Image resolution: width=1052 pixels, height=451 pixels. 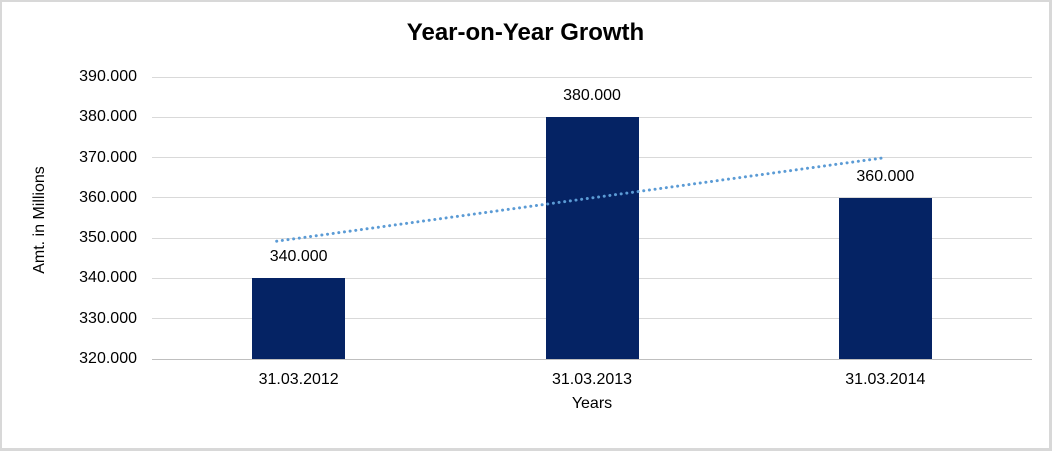 I want to click on chart-title: Year-on-Year Growth, so click(x=525, y=32).